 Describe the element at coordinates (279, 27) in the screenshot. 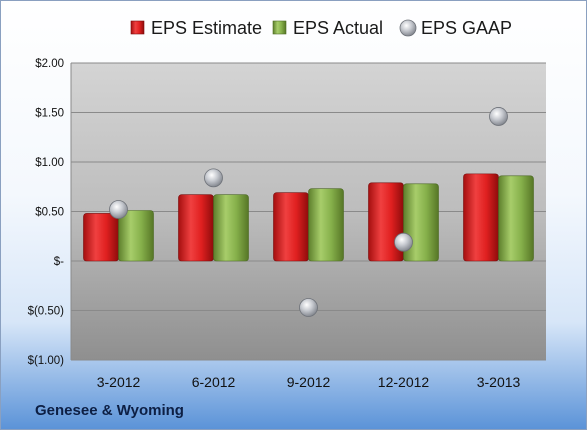

I see `legend-swatch-actual` at that location.